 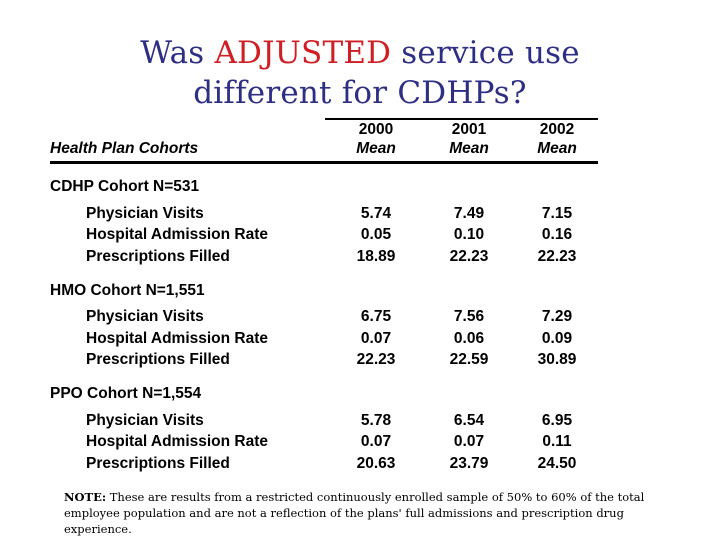 What do you see at coordinates (324, 464) in the screenshot?
I see `table-row: Prescriptions Filled 20.63 23.79 24.50` at bounding box center [324, 464].